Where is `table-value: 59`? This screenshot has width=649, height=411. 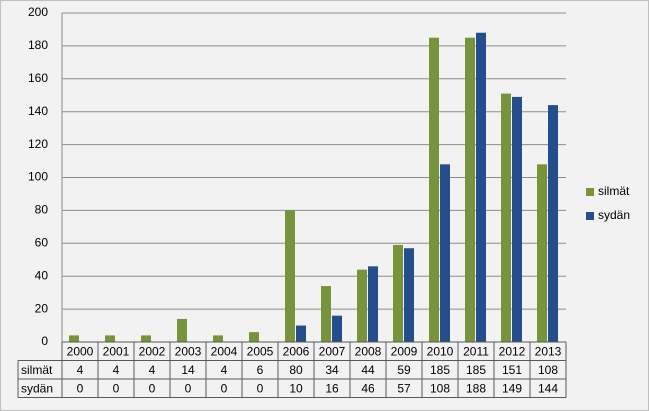
table-value: 59 is located at coordinates (404, 370).